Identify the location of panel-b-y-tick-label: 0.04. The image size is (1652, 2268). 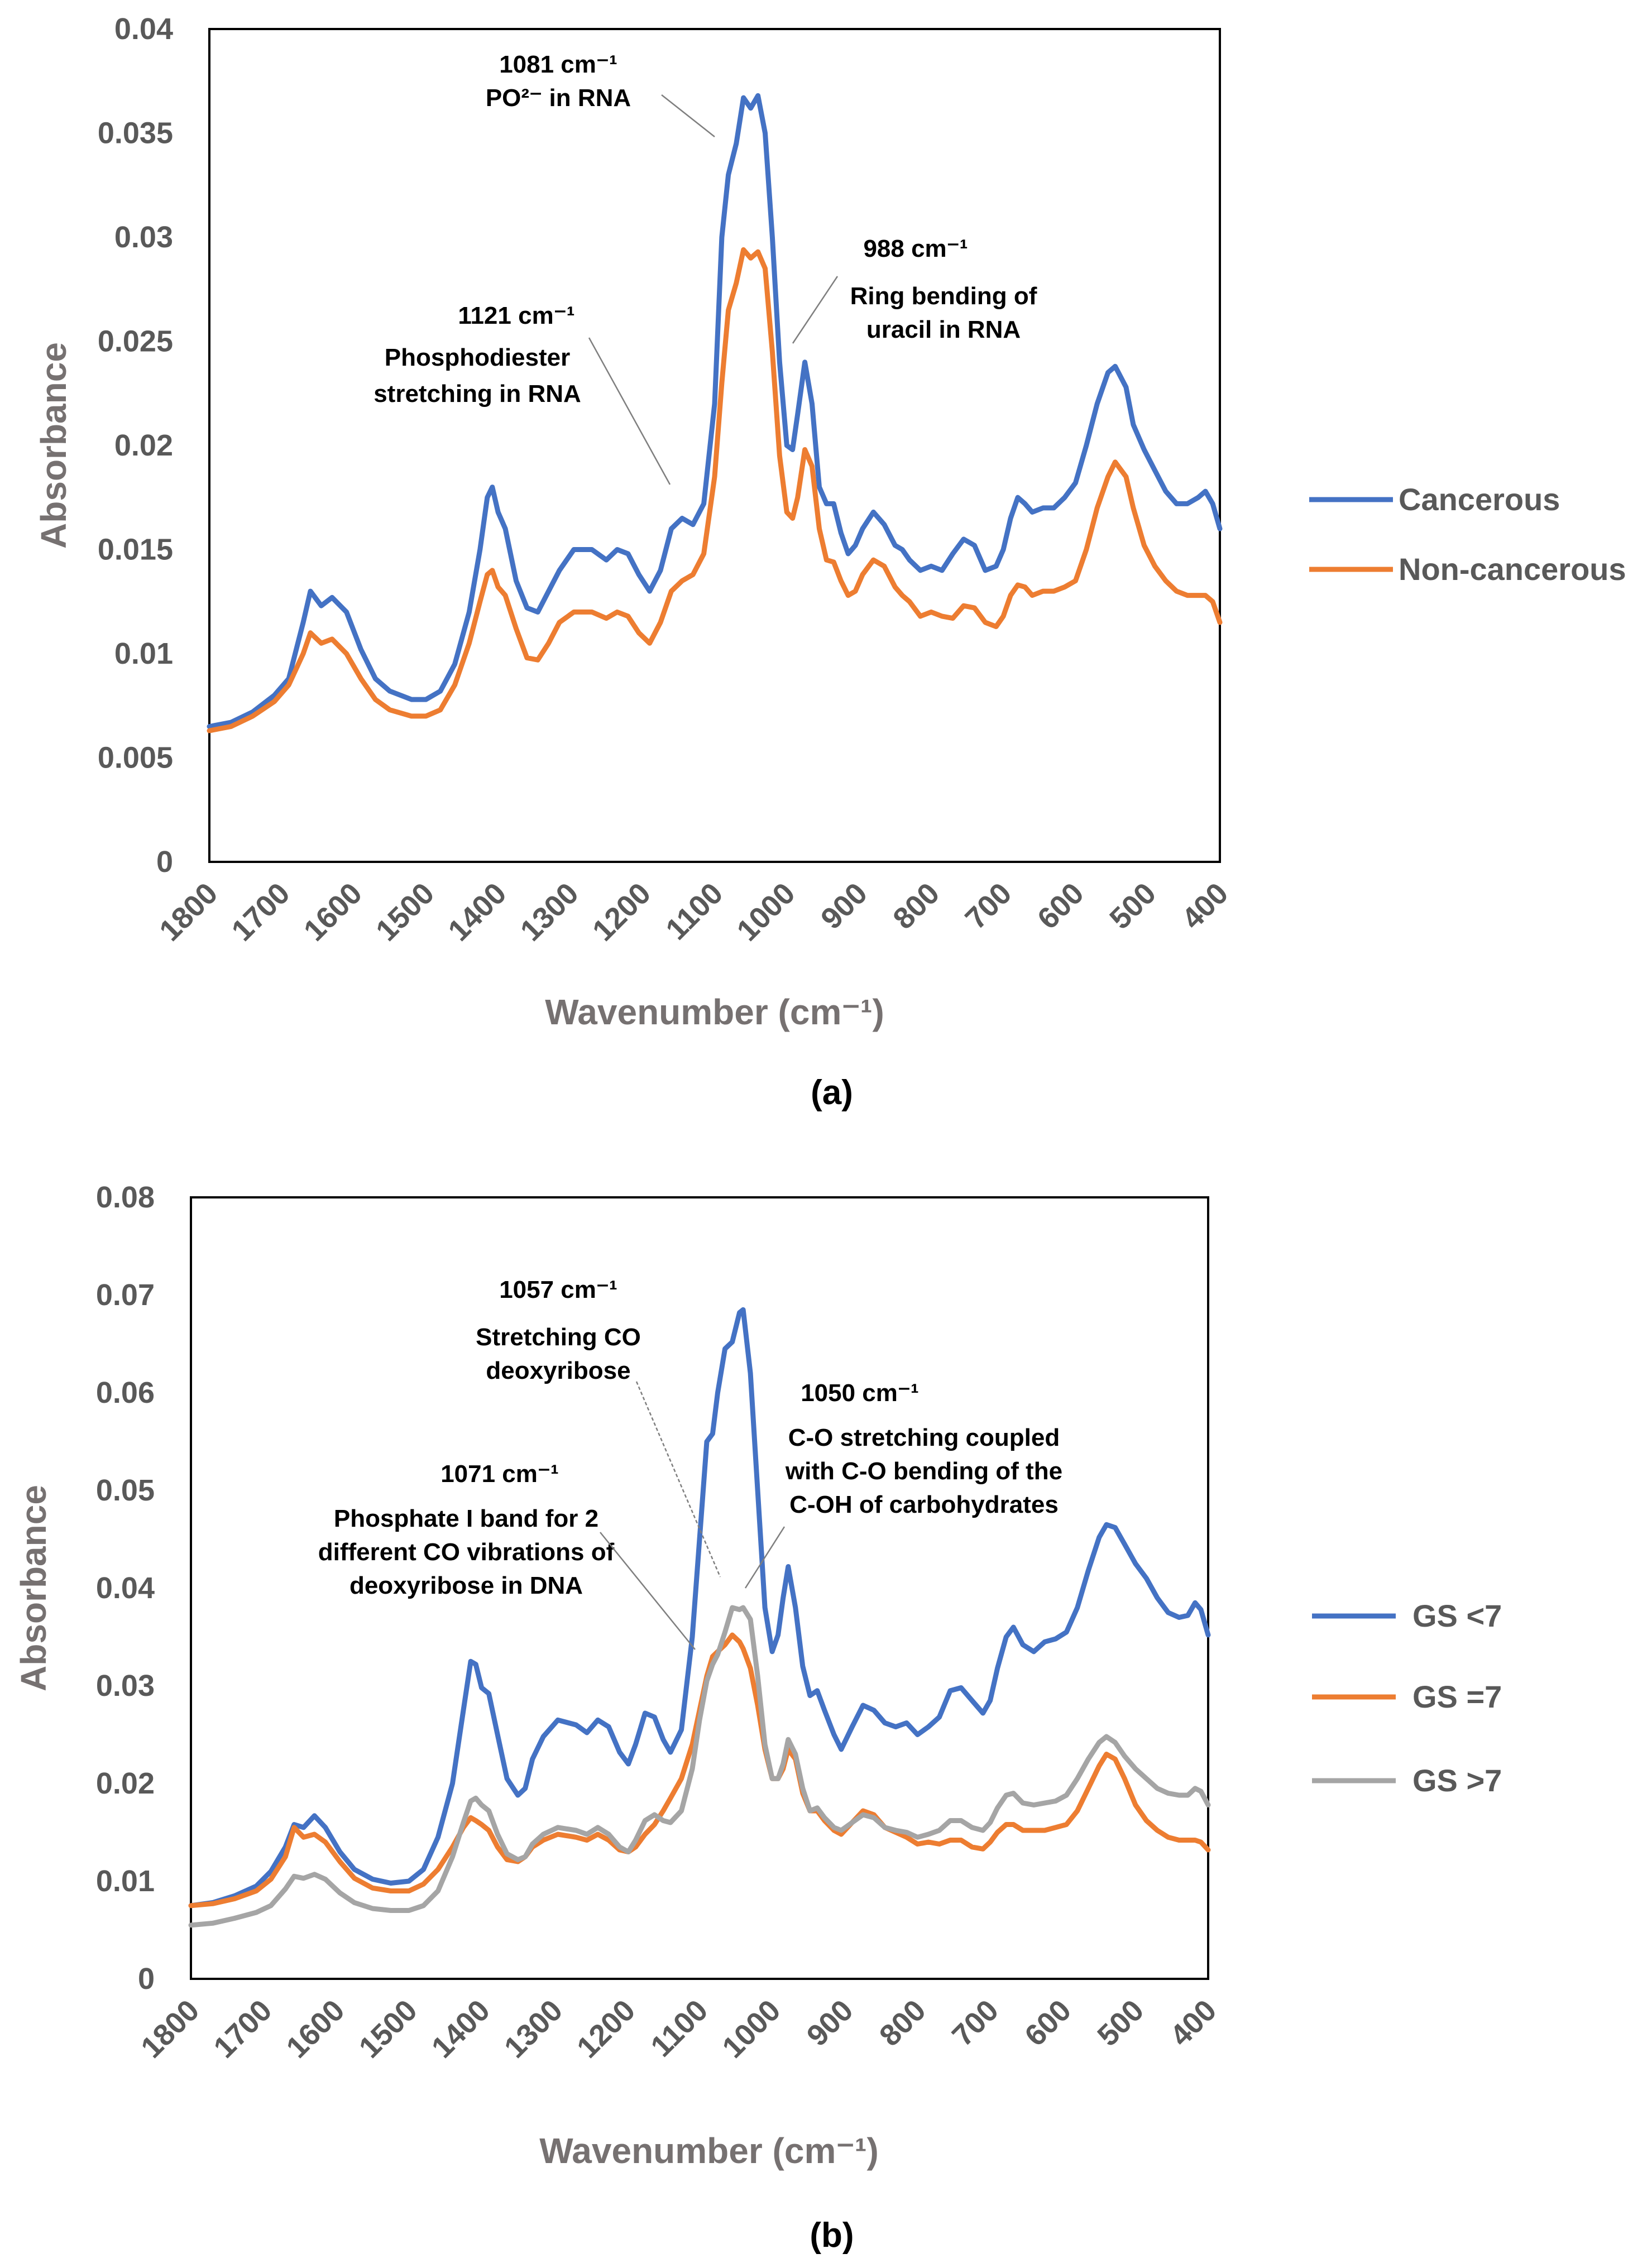
(125, 1588).